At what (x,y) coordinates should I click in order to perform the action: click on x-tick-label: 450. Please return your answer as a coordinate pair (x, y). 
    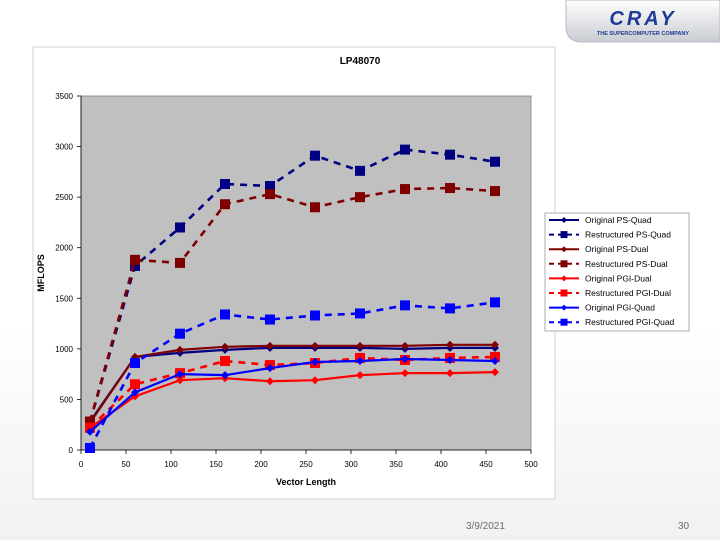
    Looking at the image, I should click on (486, 464).